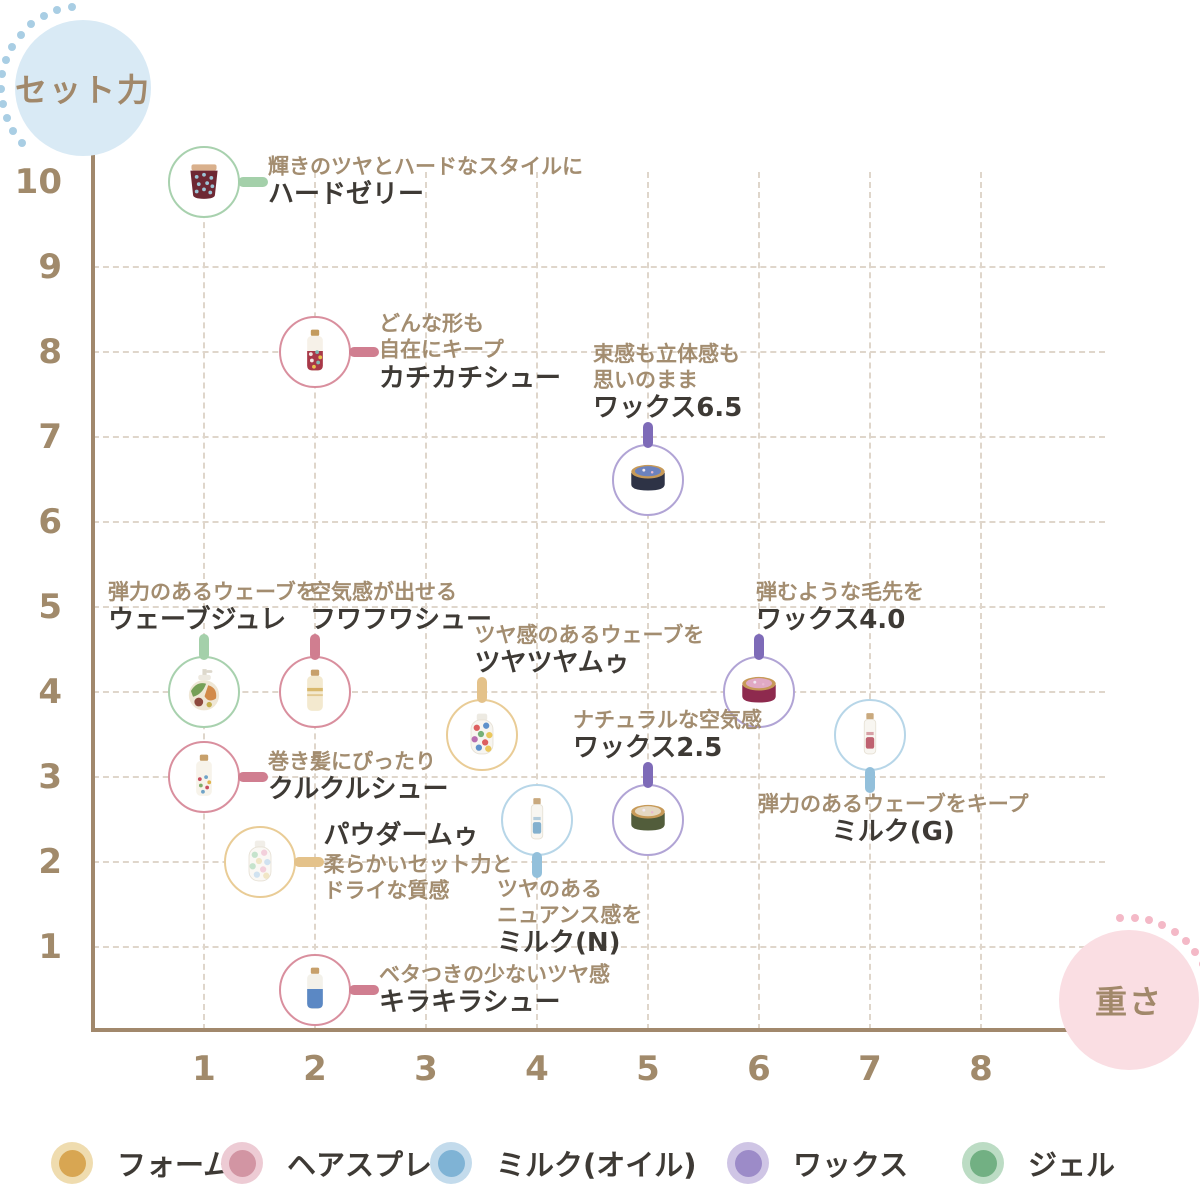 The width and height of the screenshot is (1200, 1200). What do you see at coordinates (401, 835) in the screenshot?
I see `powder-mou-product-name: パウダームゥ` at bounding box center [401, 835].